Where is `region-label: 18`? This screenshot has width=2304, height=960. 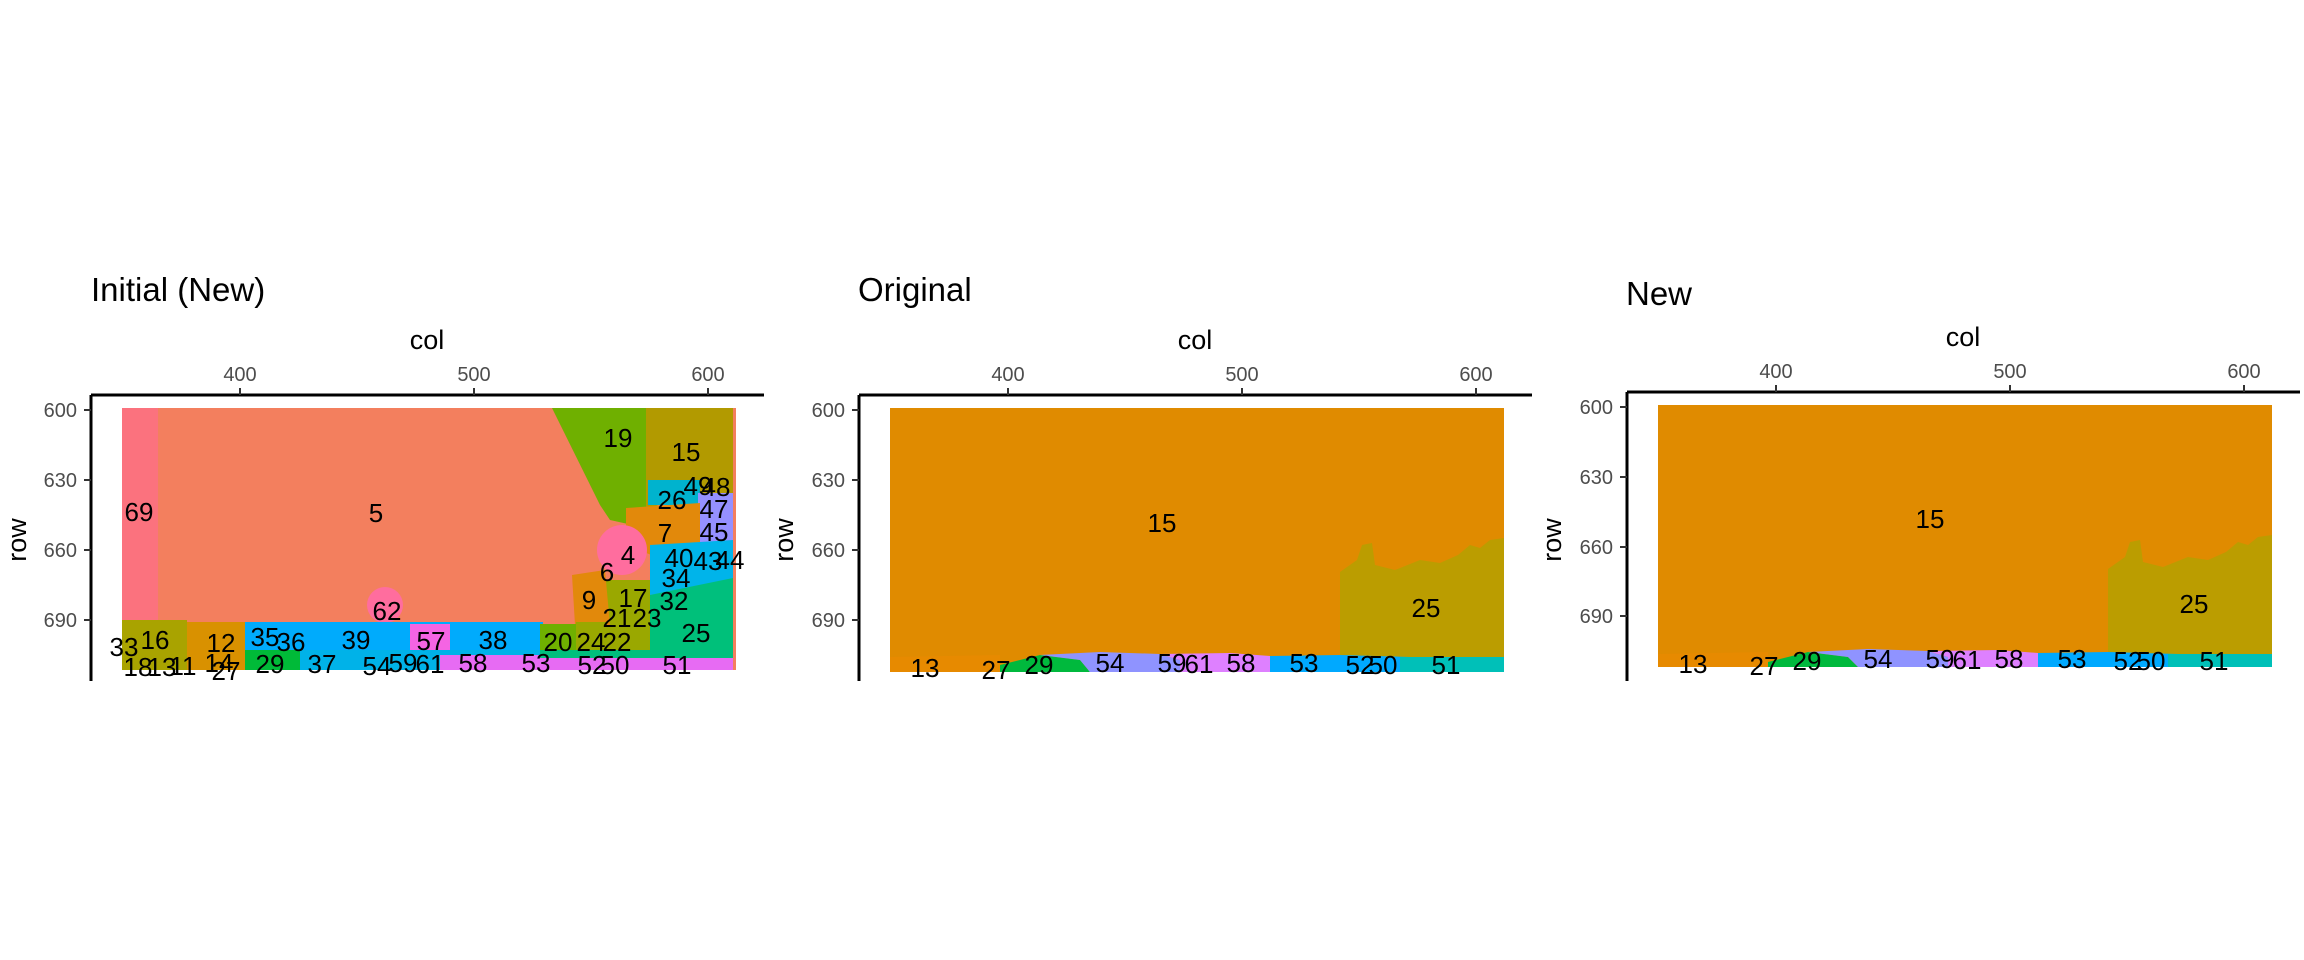
region-label: 18 is located at coordinates (138, 667).